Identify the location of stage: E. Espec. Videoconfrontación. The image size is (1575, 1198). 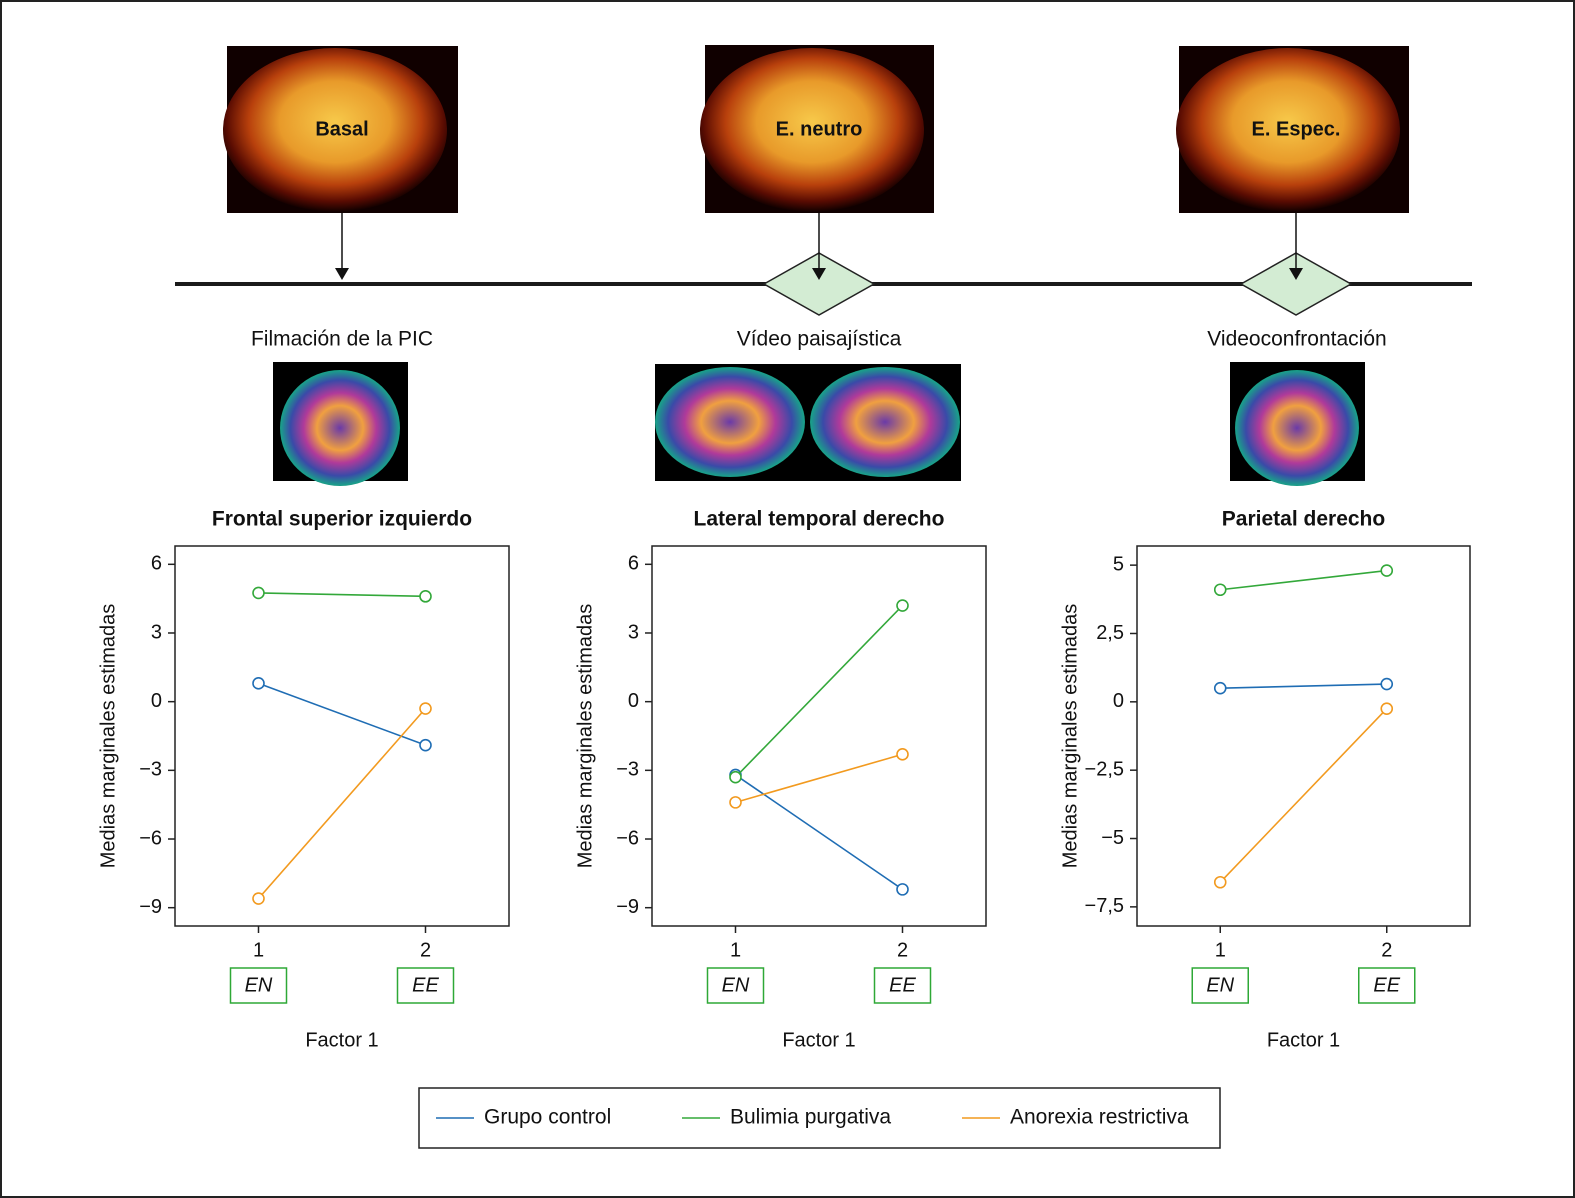
(1292, 266).